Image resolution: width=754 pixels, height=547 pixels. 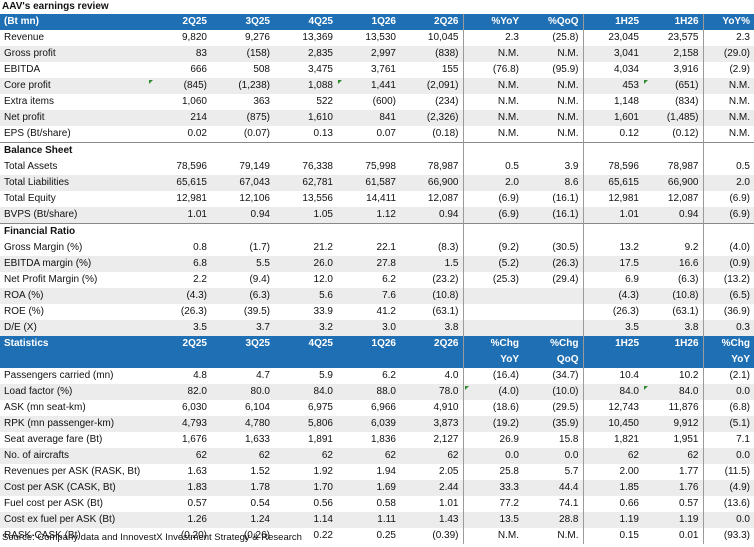 I want to click on table-cell: (2.1), so click(x=728, y=376).